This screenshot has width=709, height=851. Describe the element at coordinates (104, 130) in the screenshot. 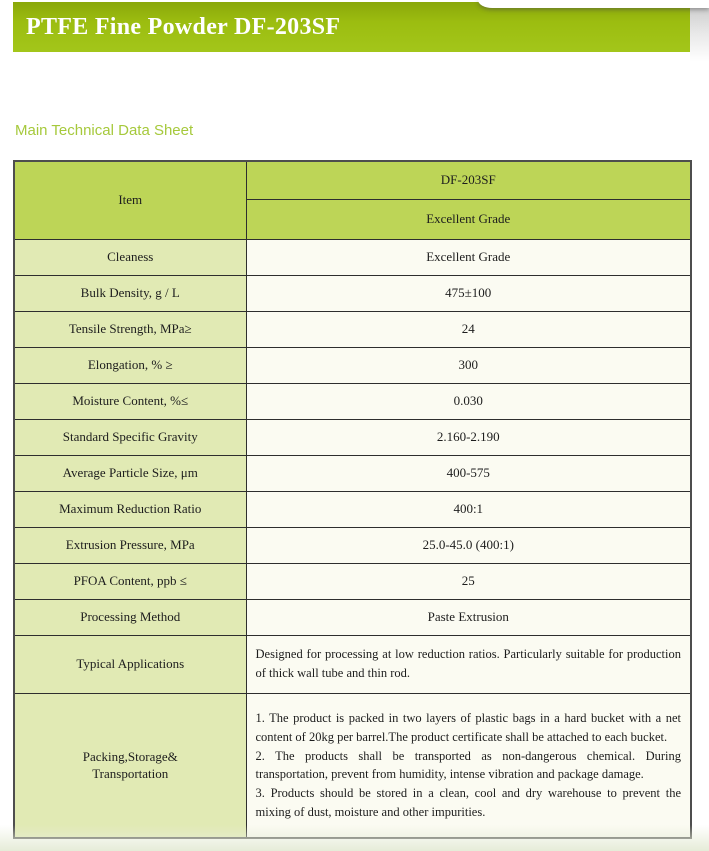

I see `section-heading: Main Technical Data Sheet` at that location.